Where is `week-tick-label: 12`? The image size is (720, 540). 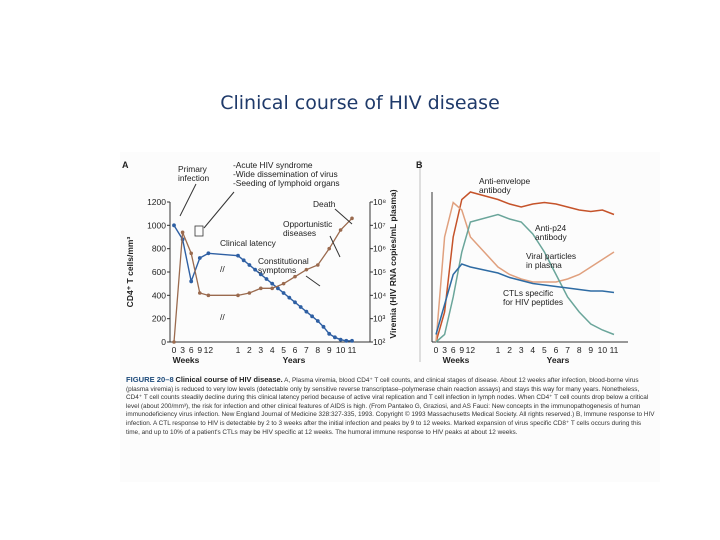
week-tick-label: 12 is located at coordinates (209, 350).